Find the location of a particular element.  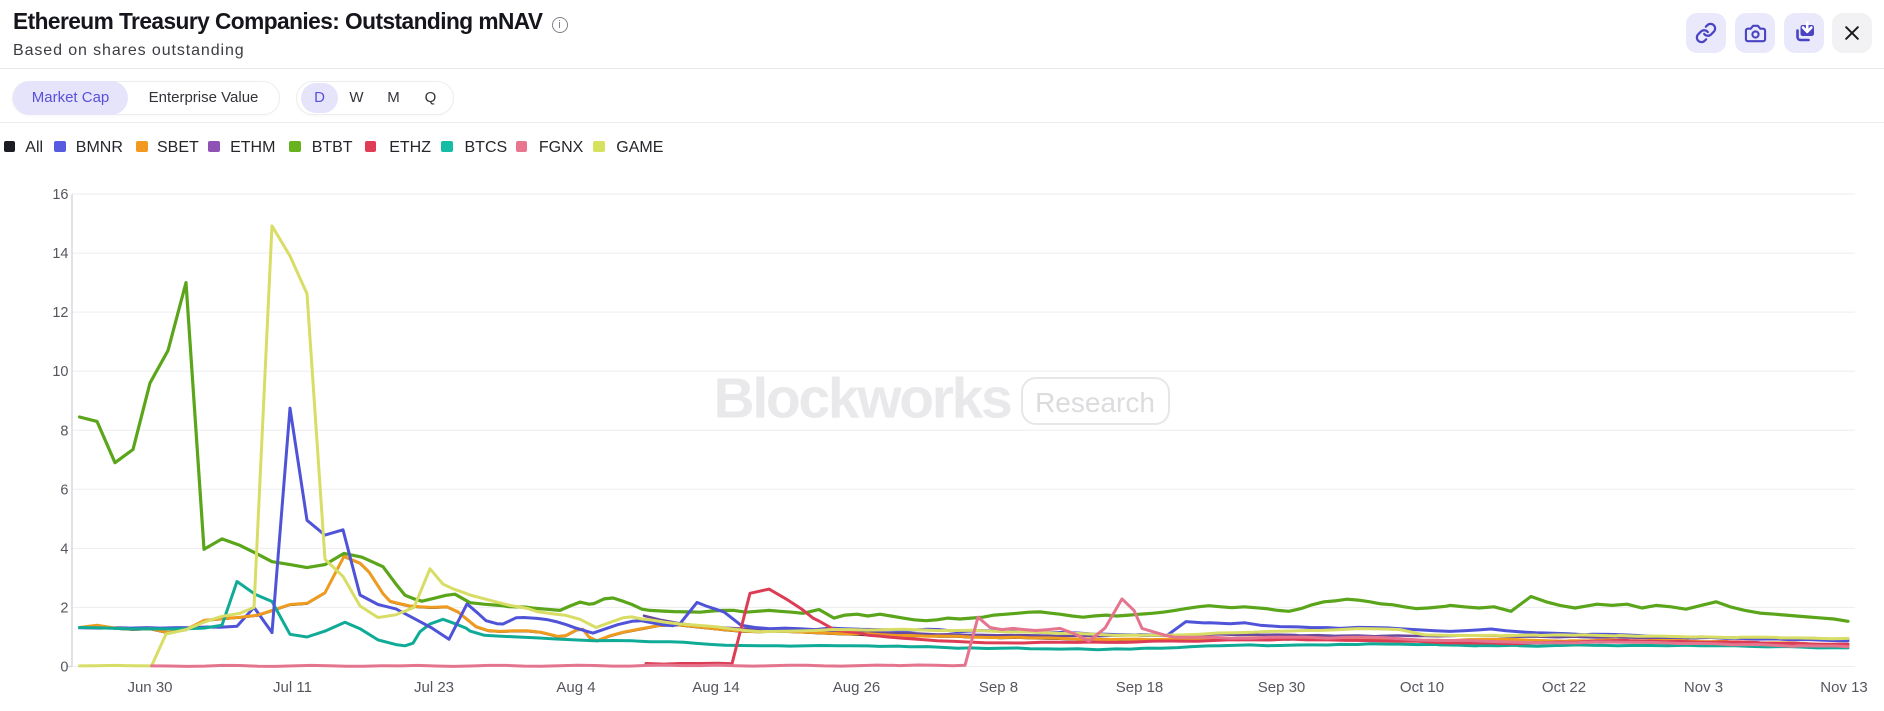

svg-text: Aug 4 is located at coordinates (575, 687).